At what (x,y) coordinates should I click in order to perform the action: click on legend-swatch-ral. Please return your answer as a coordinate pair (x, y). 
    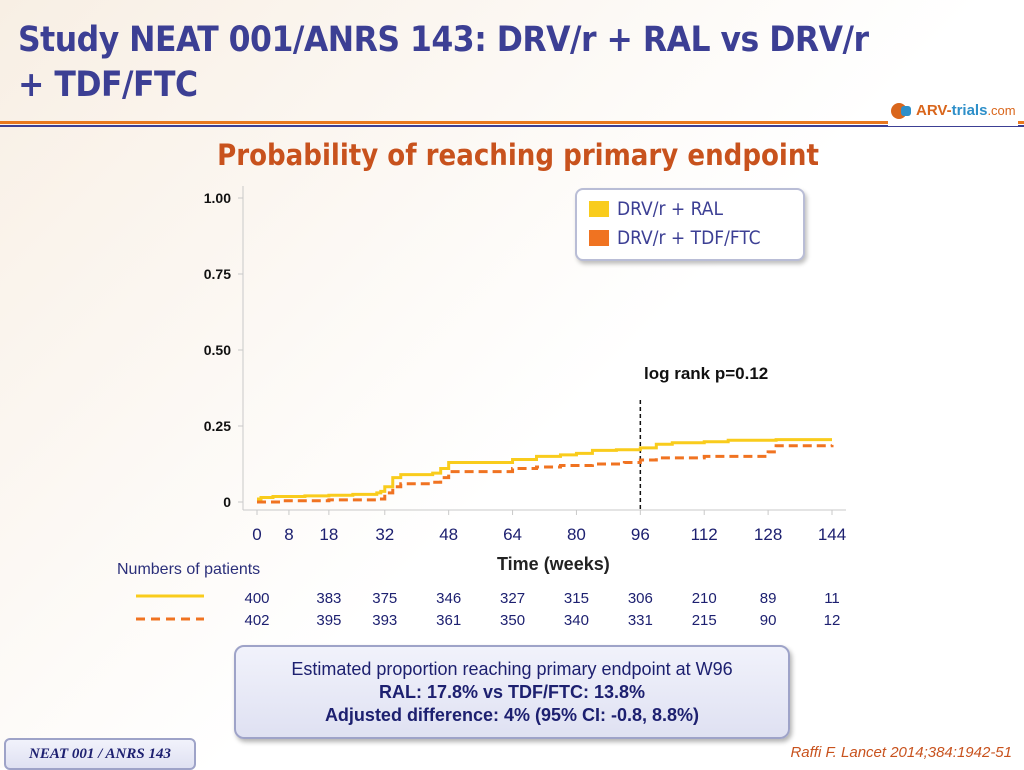
    Looking at the image, I should click on (599, 209).